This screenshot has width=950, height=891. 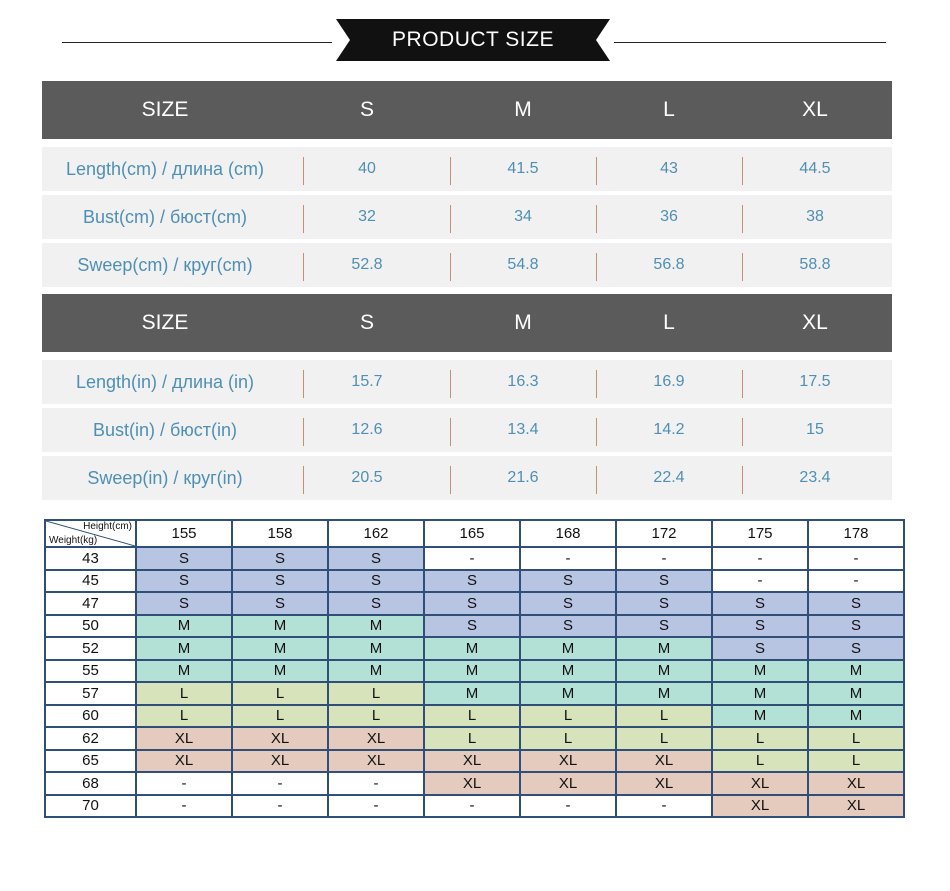 What do you see at coordinates (165, 322) in the screenshot?
I see `header-size: SIZE` at bounding box center [165, 322].